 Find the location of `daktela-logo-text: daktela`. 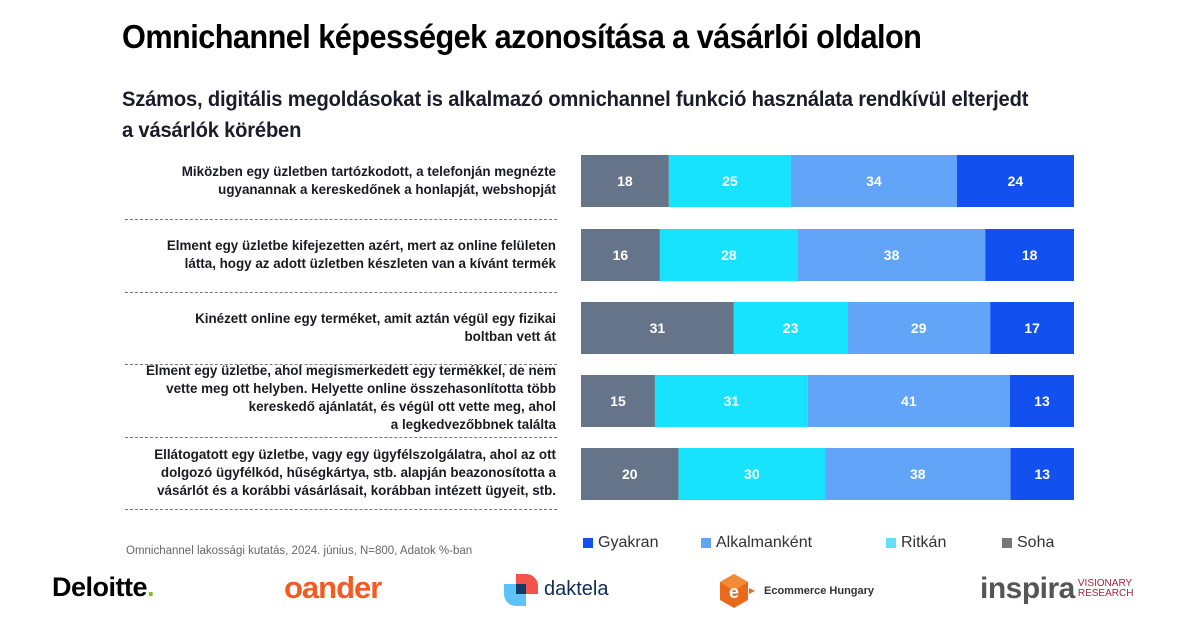

daktela-logo-text: daktela is located at coordinates (576, 588).